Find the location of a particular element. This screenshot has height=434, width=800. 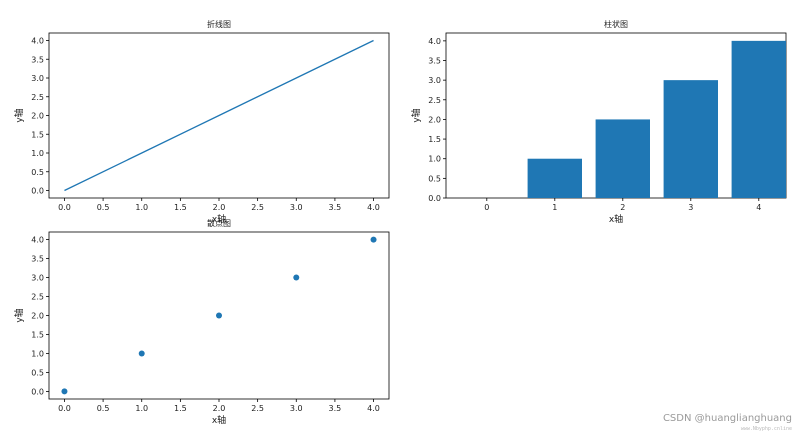

x-tick-label: 0 is located at coordinates (486, 207).